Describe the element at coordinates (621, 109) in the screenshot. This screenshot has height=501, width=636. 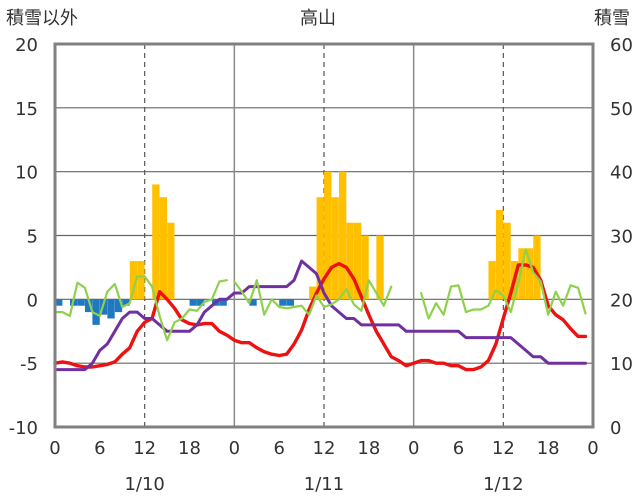
I see `y-right-tick-label: 50` at that location.